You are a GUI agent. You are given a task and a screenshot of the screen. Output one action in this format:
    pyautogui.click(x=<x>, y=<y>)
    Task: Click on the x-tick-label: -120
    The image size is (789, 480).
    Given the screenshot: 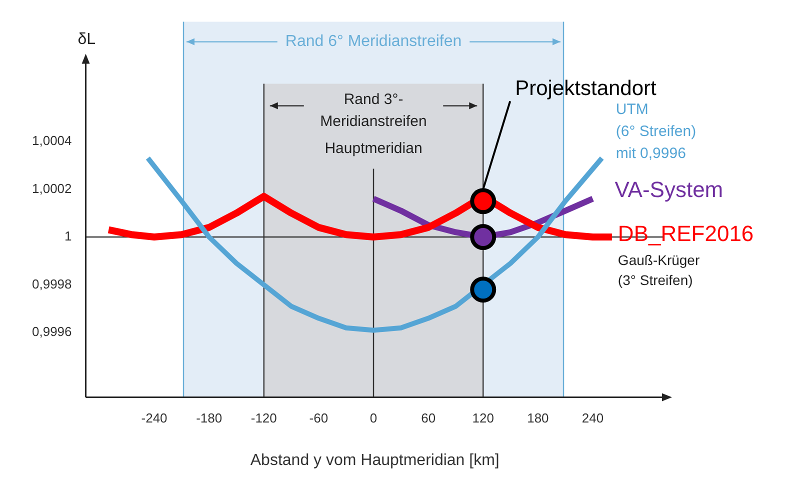 What is the action you would take?
    pyautogui.click(x=263, y=418)
    